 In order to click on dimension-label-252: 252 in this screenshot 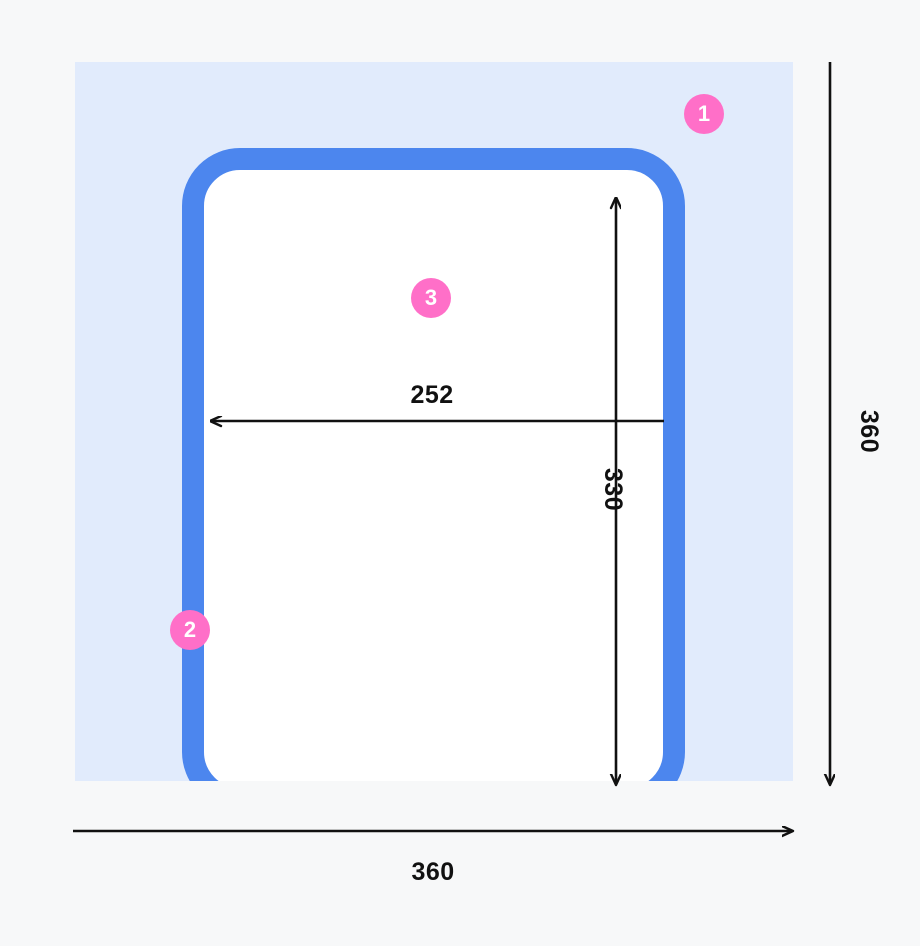, I will do `click(432, 394)`.